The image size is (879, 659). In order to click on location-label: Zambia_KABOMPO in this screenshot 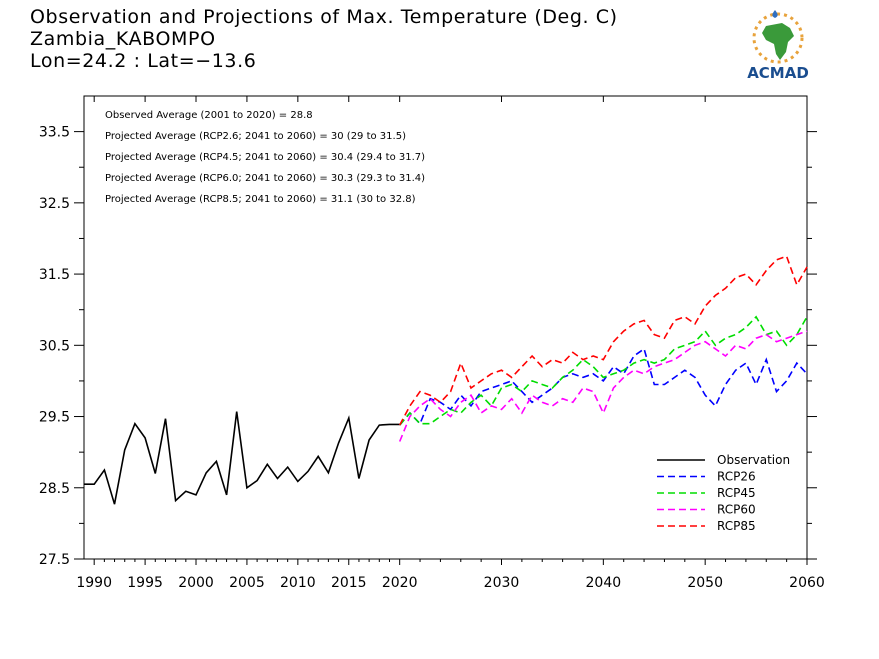, I will do `click(123, 39)`.